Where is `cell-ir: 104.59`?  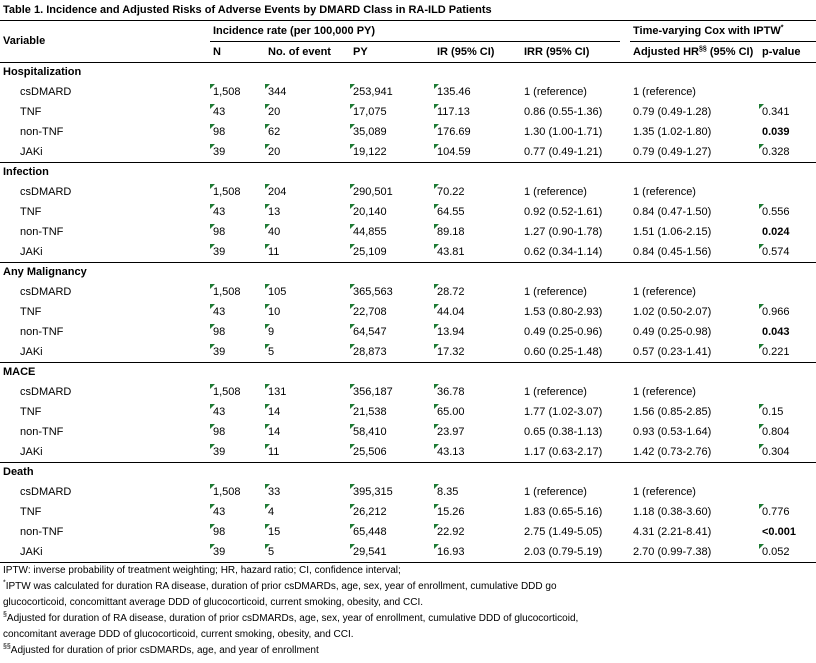
cell-ir: 104.59 is located at coordinates (452, 152).